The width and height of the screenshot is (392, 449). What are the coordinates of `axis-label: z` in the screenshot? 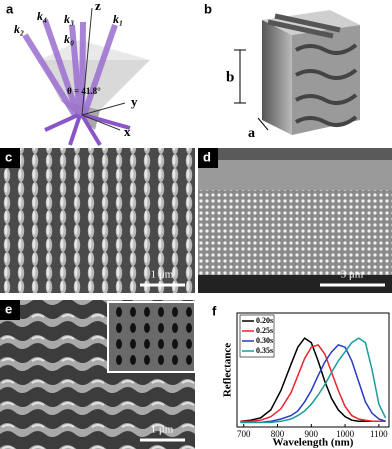 It's located at (98, 6).